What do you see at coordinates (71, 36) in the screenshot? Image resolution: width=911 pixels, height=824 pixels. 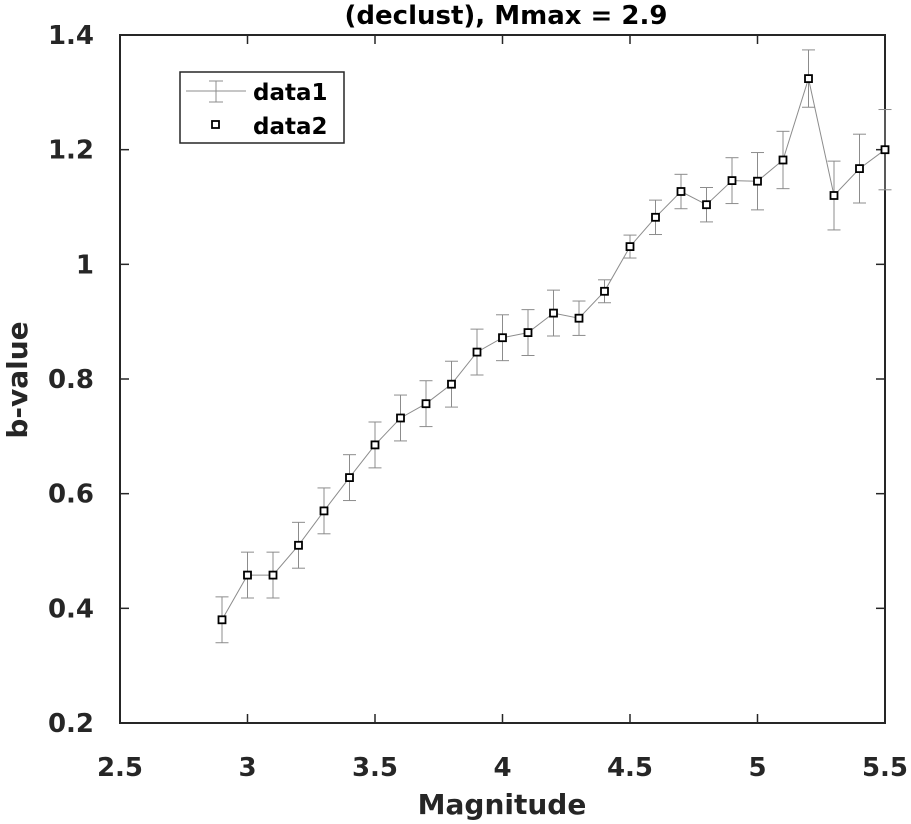 I see `y-tick-label: 1.4` at bounding box center [71, 36].